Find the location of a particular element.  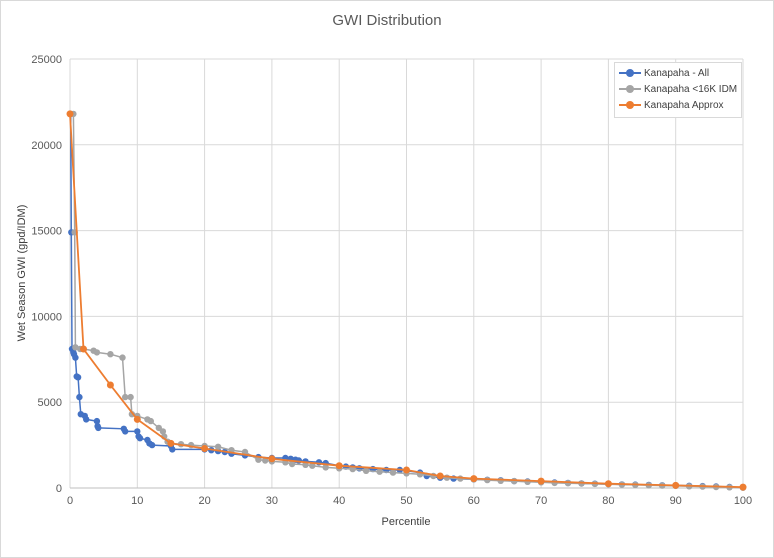

legend-dot-all is located at coordinates (630, 73).